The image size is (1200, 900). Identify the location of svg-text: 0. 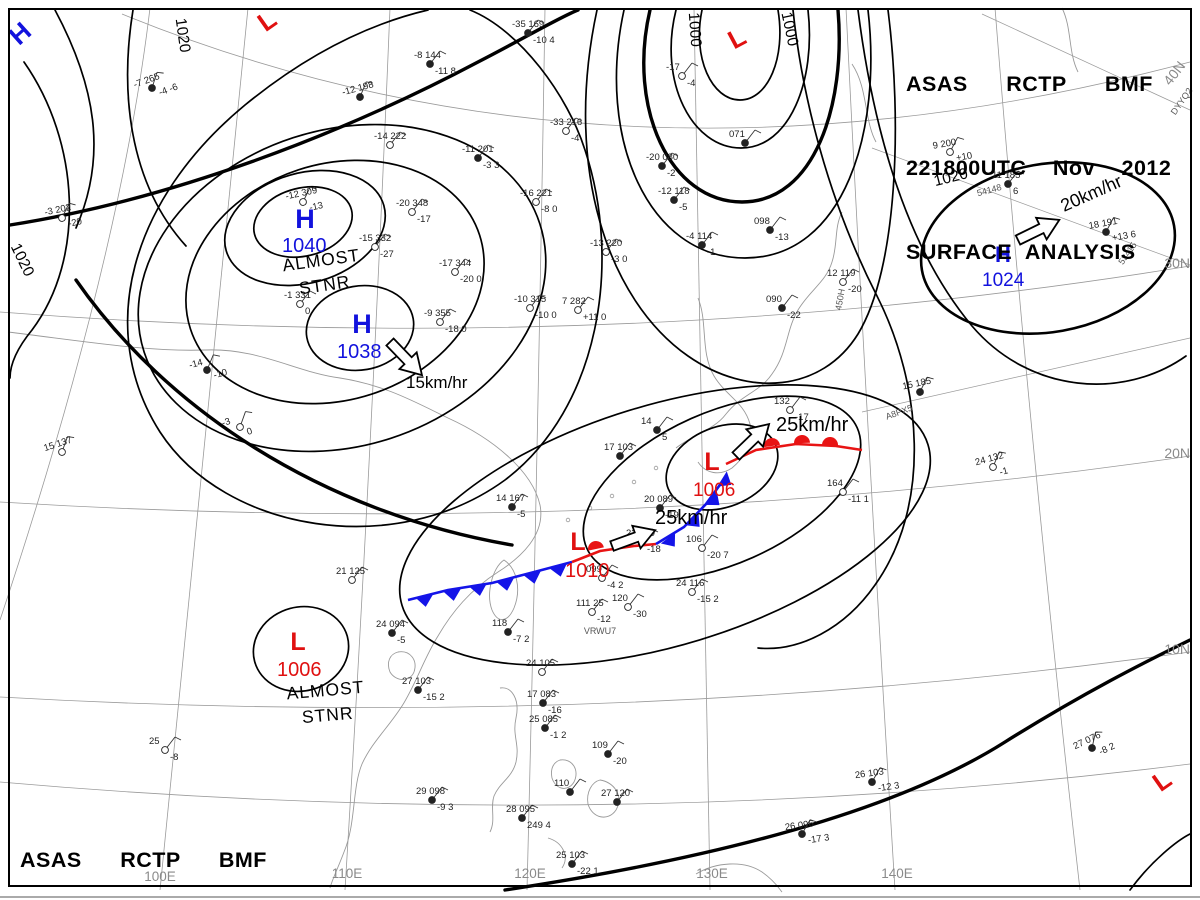
(249, 432).